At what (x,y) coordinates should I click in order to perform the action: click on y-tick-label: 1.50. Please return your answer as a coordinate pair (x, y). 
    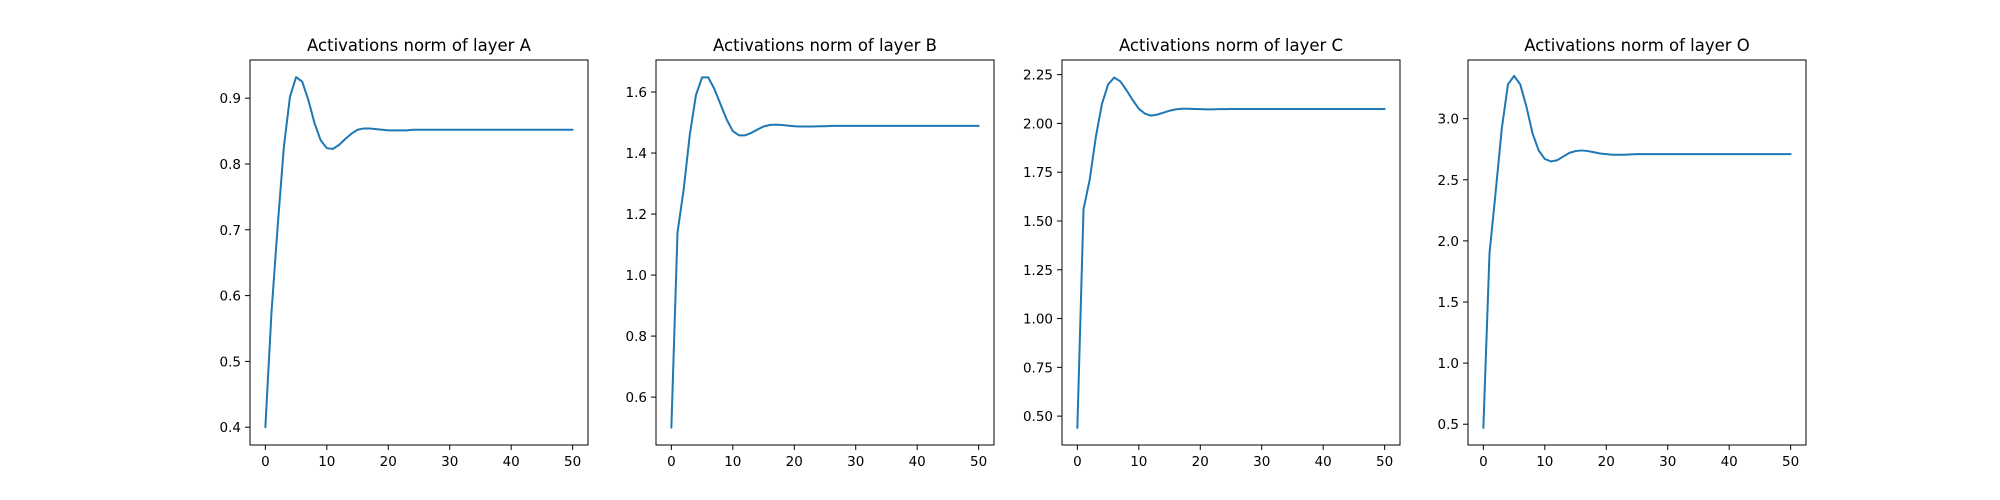
    Looking at the image, I should click on (1038, 222).